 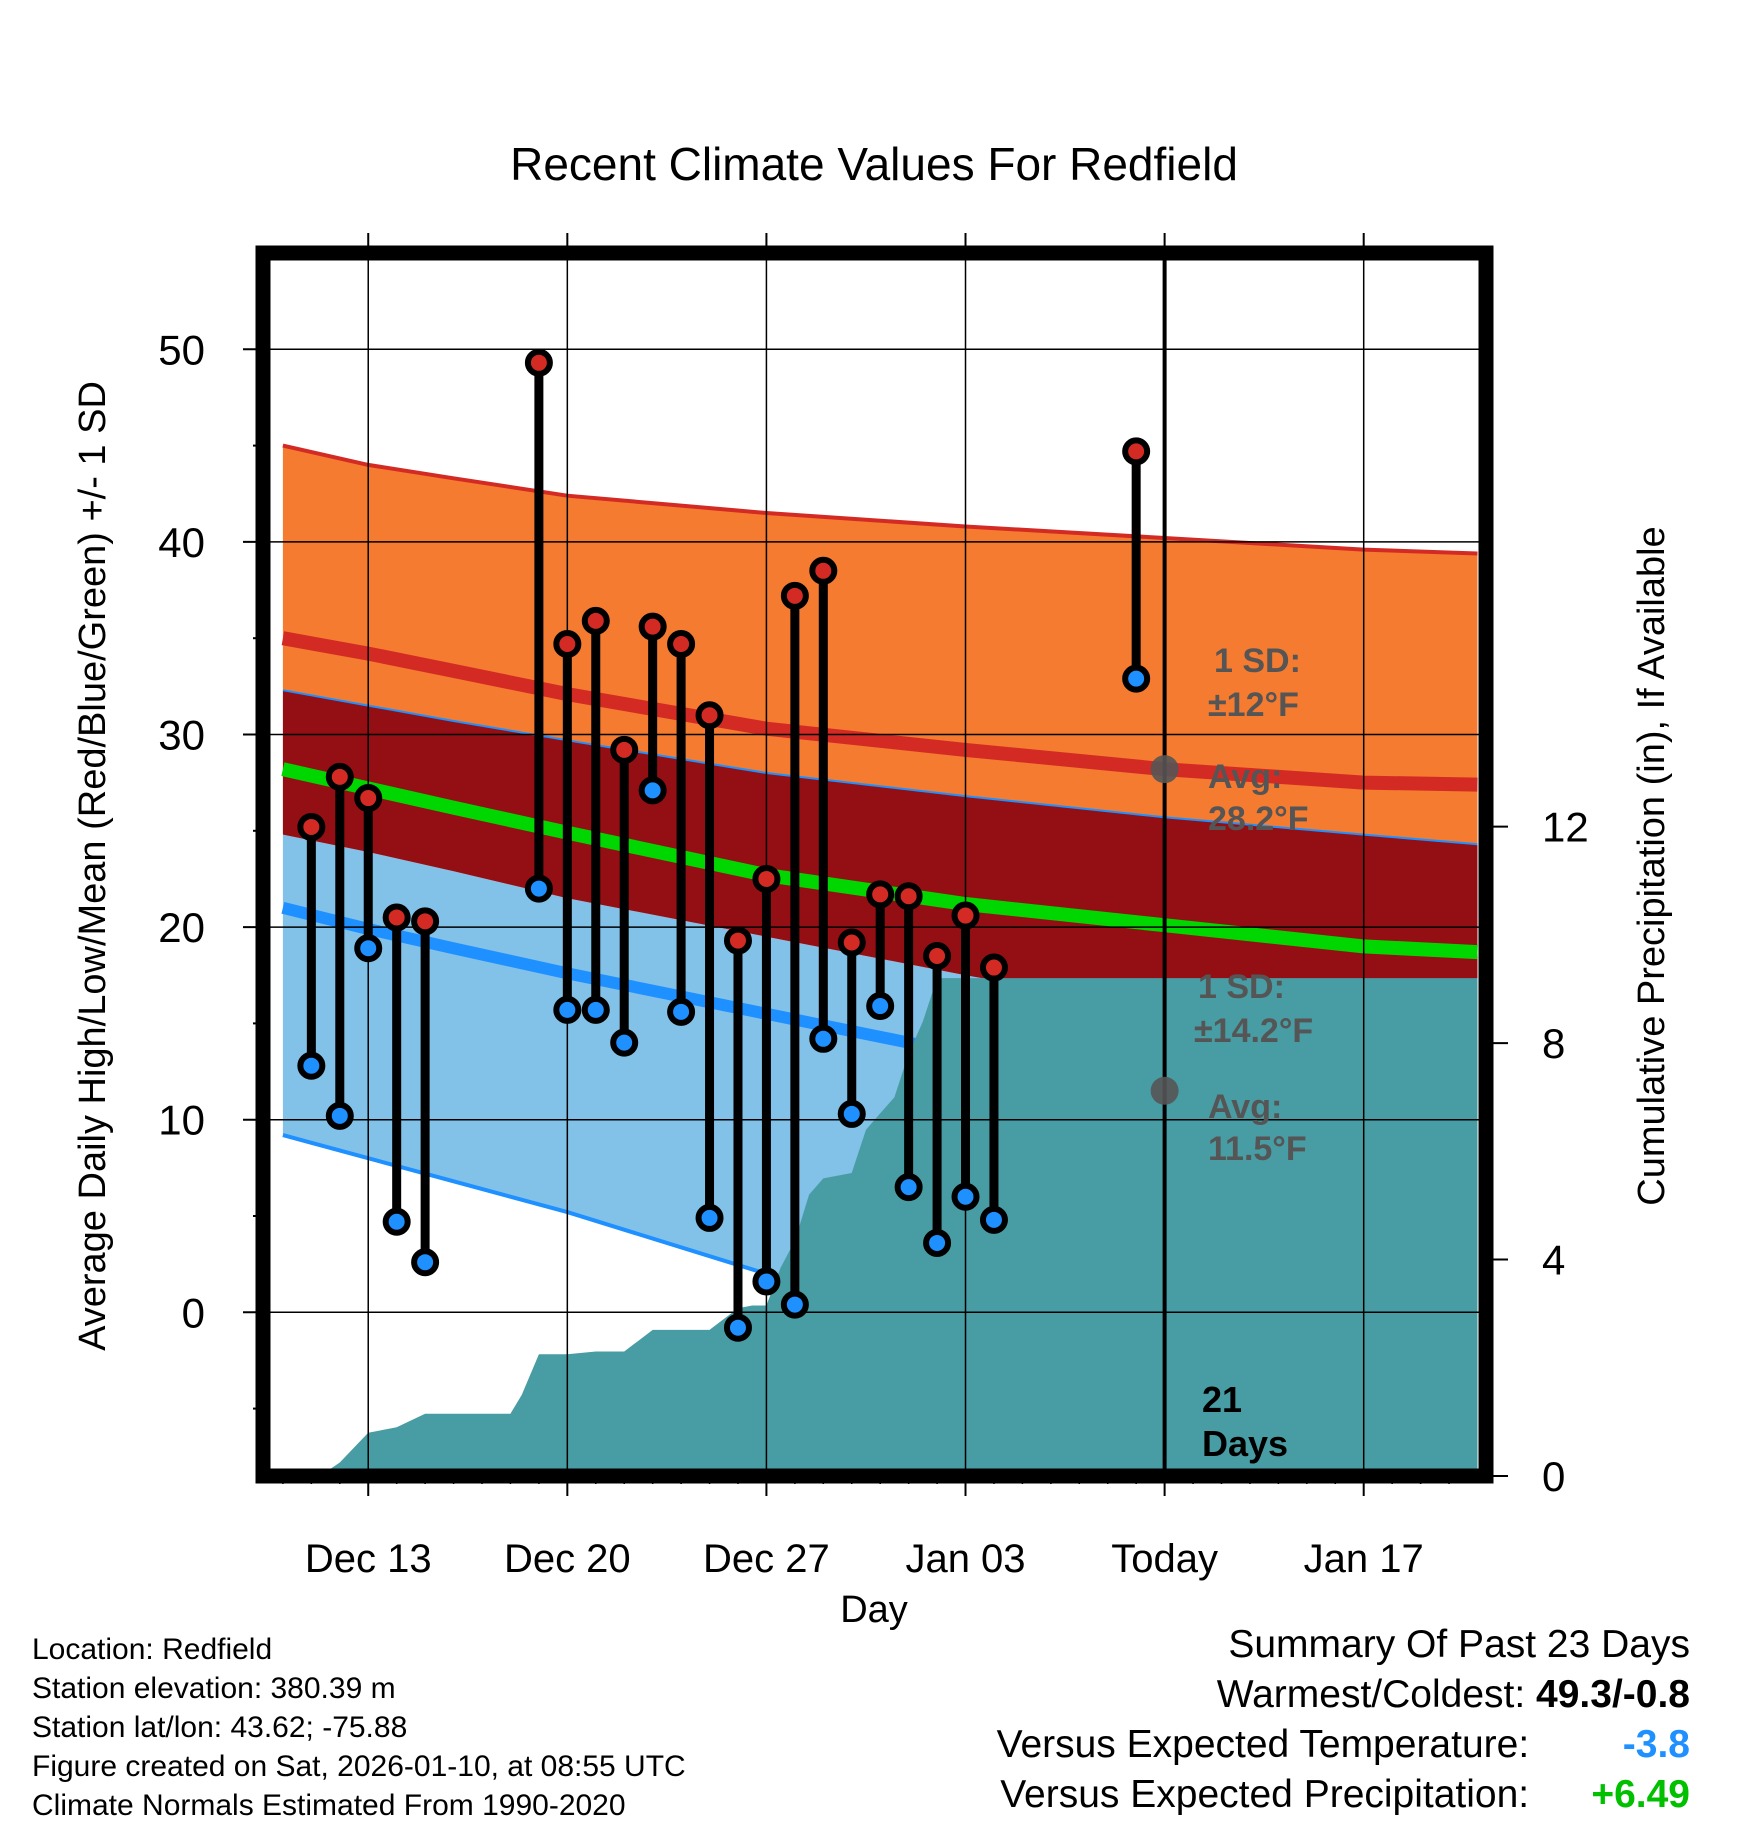 I want to click on low-sd-value: ±14.2°F, so click(x=1253, y=1031).